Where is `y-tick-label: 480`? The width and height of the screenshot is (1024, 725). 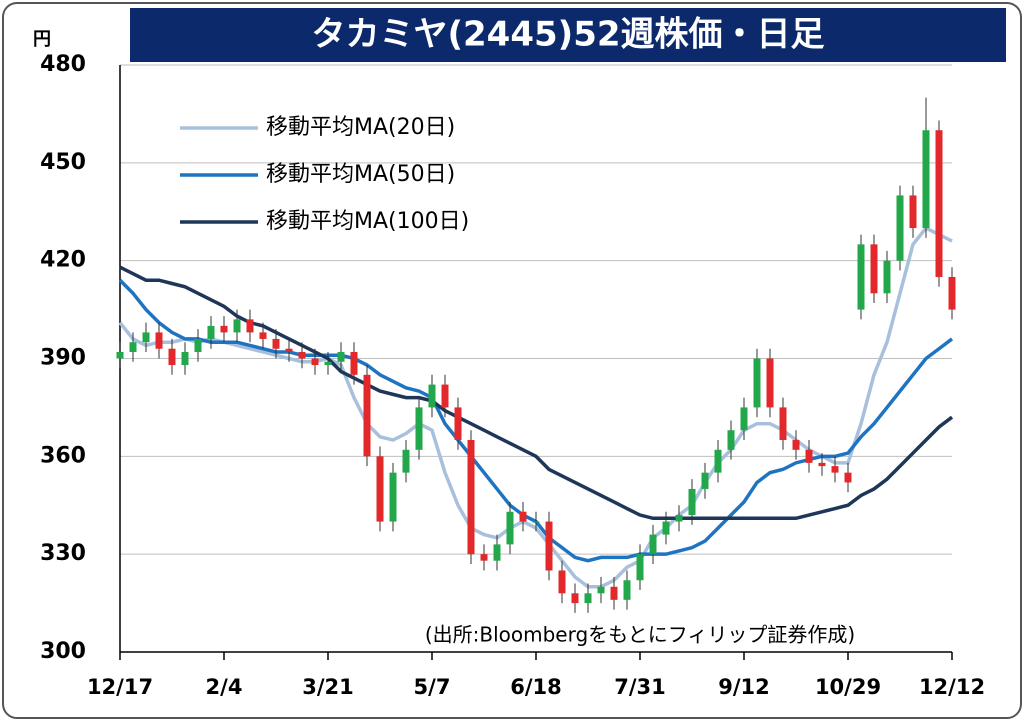
y-tick-label: 480 is located at coordinates (63, 64).